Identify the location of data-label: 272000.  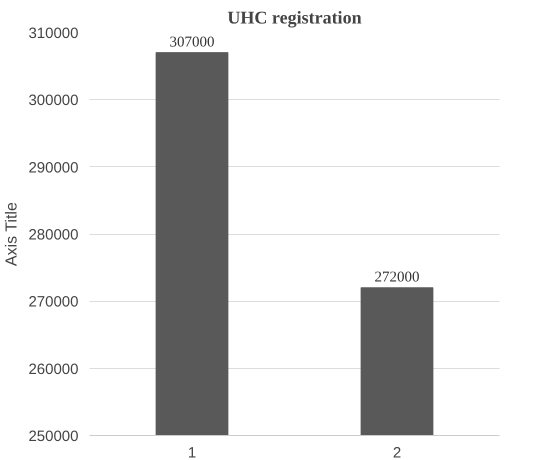
(397, 278).